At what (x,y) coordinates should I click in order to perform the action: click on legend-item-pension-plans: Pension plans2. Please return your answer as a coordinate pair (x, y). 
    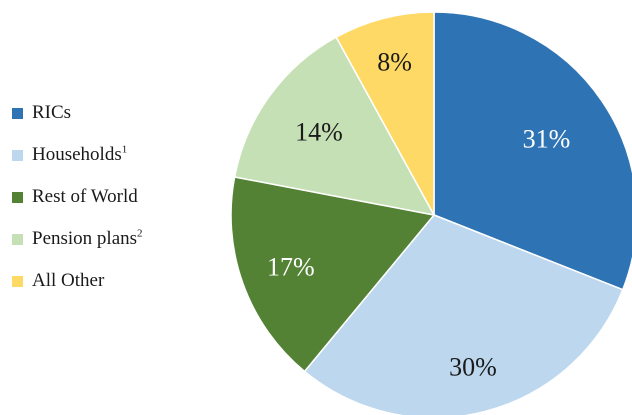
    Looking at the image, I should click on (112, 239).